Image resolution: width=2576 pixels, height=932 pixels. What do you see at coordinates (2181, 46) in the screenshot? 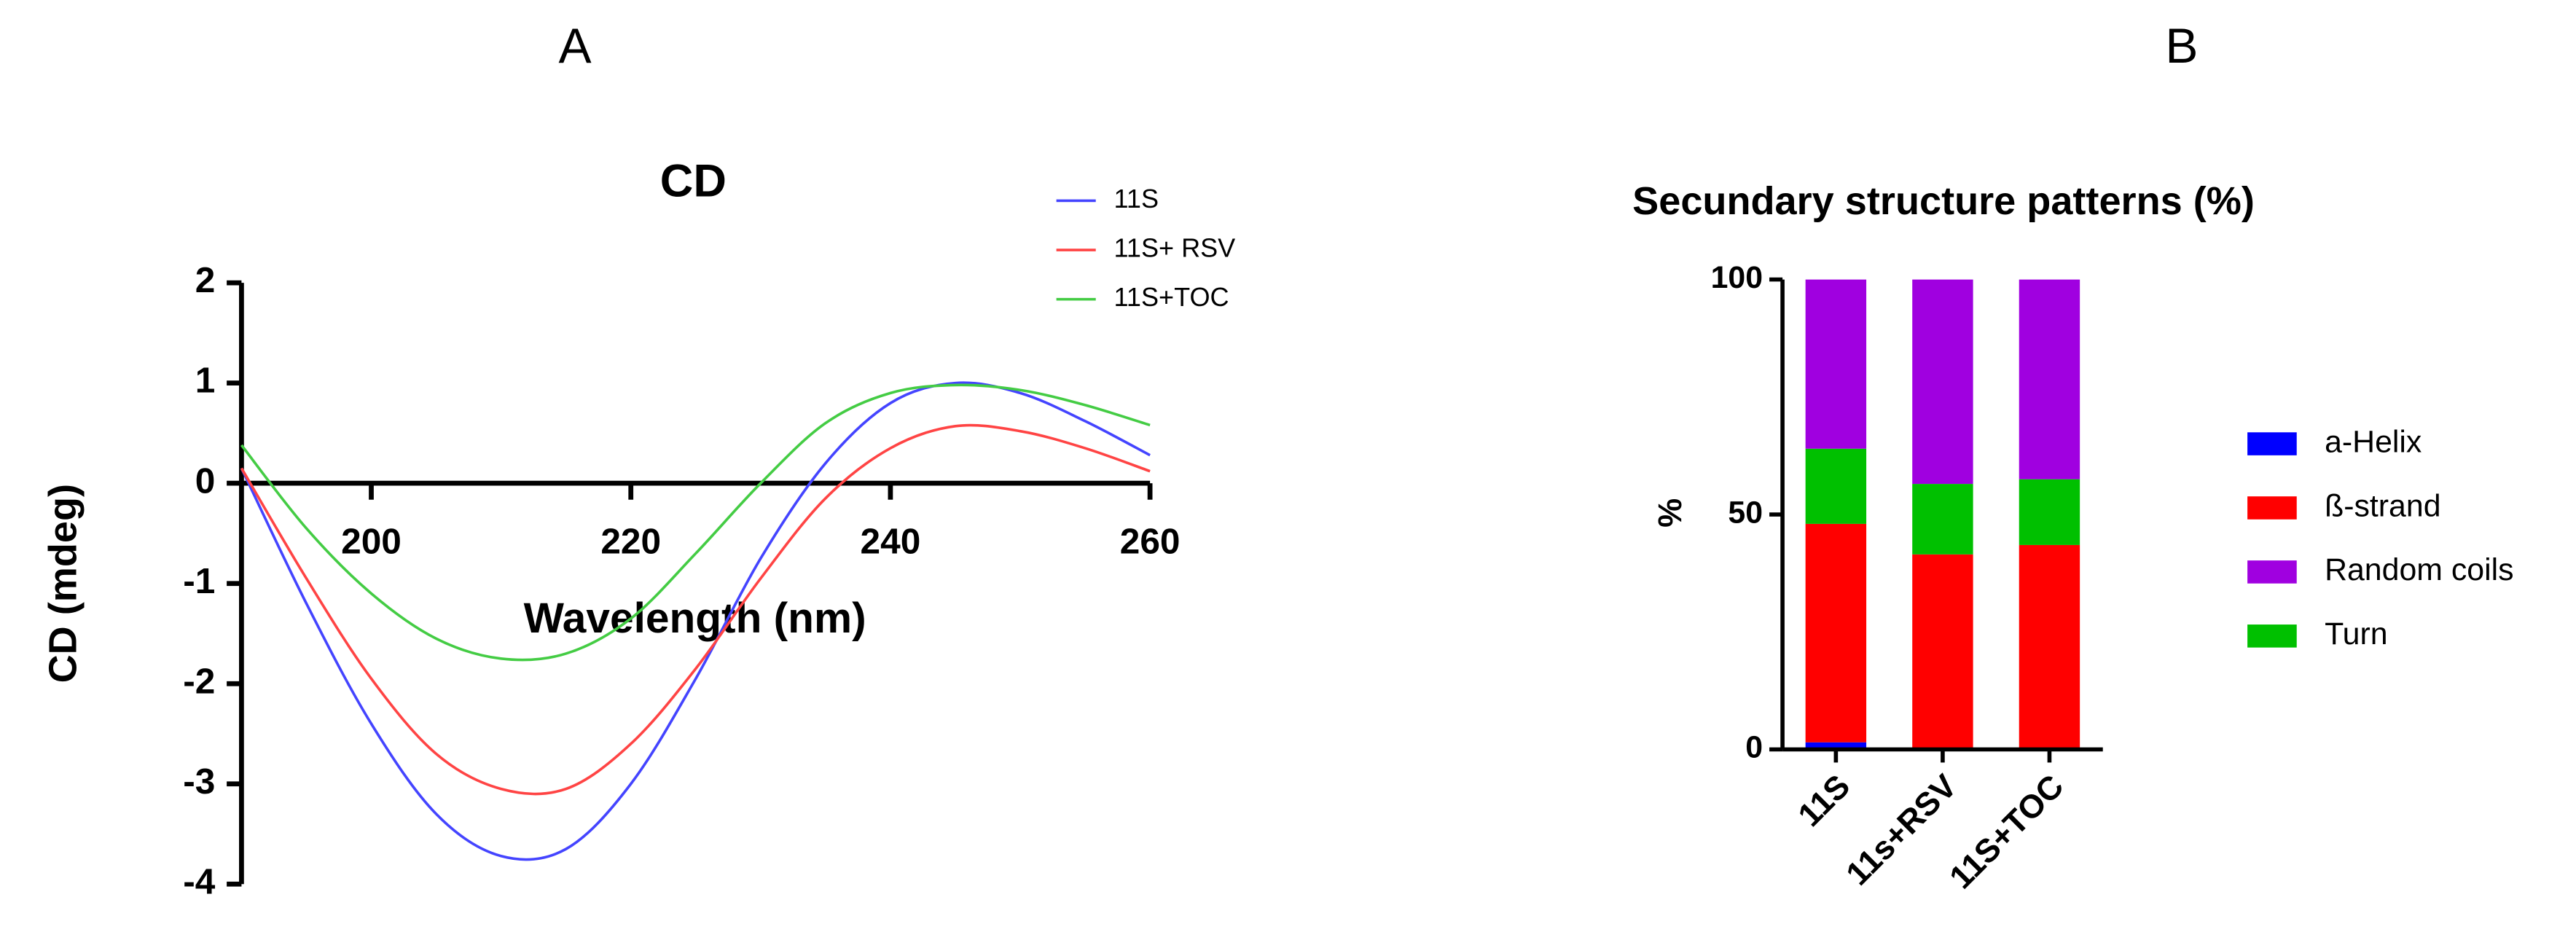
I see `panel-label: B` at bounding box center [2181, 46].